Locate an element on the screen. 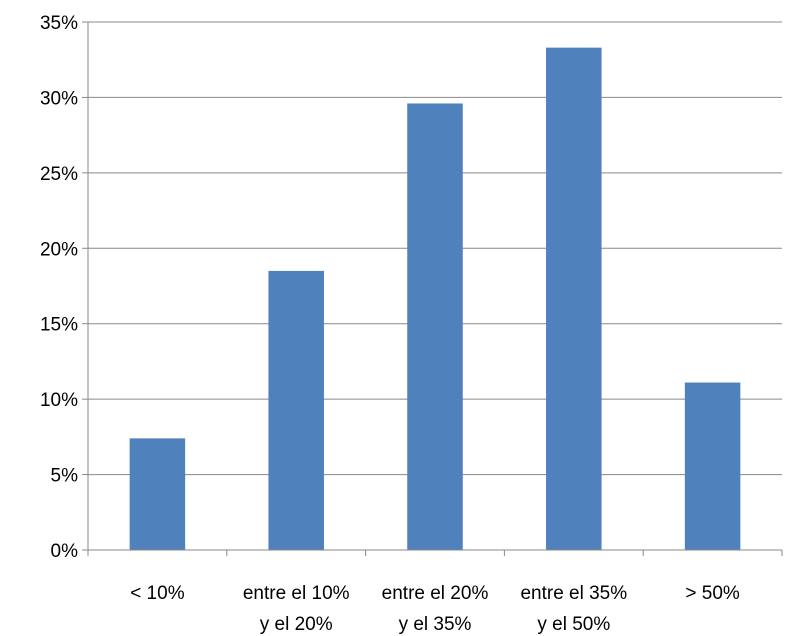  x-tick-label: > 50% is located at coordinates (712, 593).